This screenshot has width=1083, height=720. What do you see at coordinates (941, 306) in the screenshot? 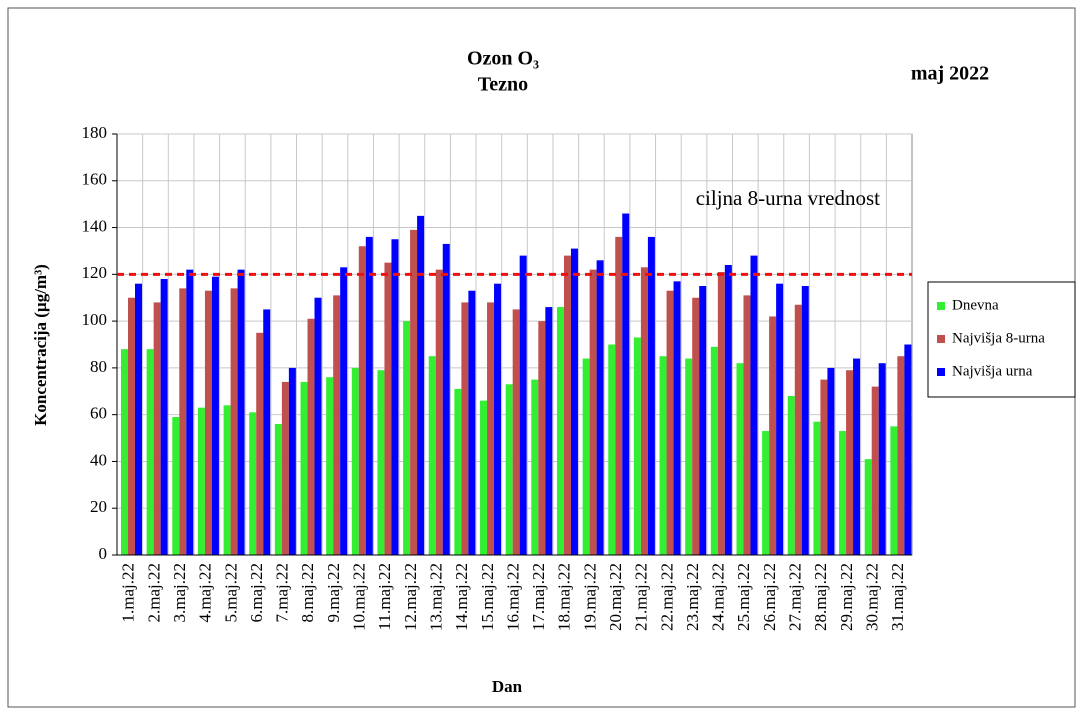
I see `legend-swatch` at bounding box center [941, 306].